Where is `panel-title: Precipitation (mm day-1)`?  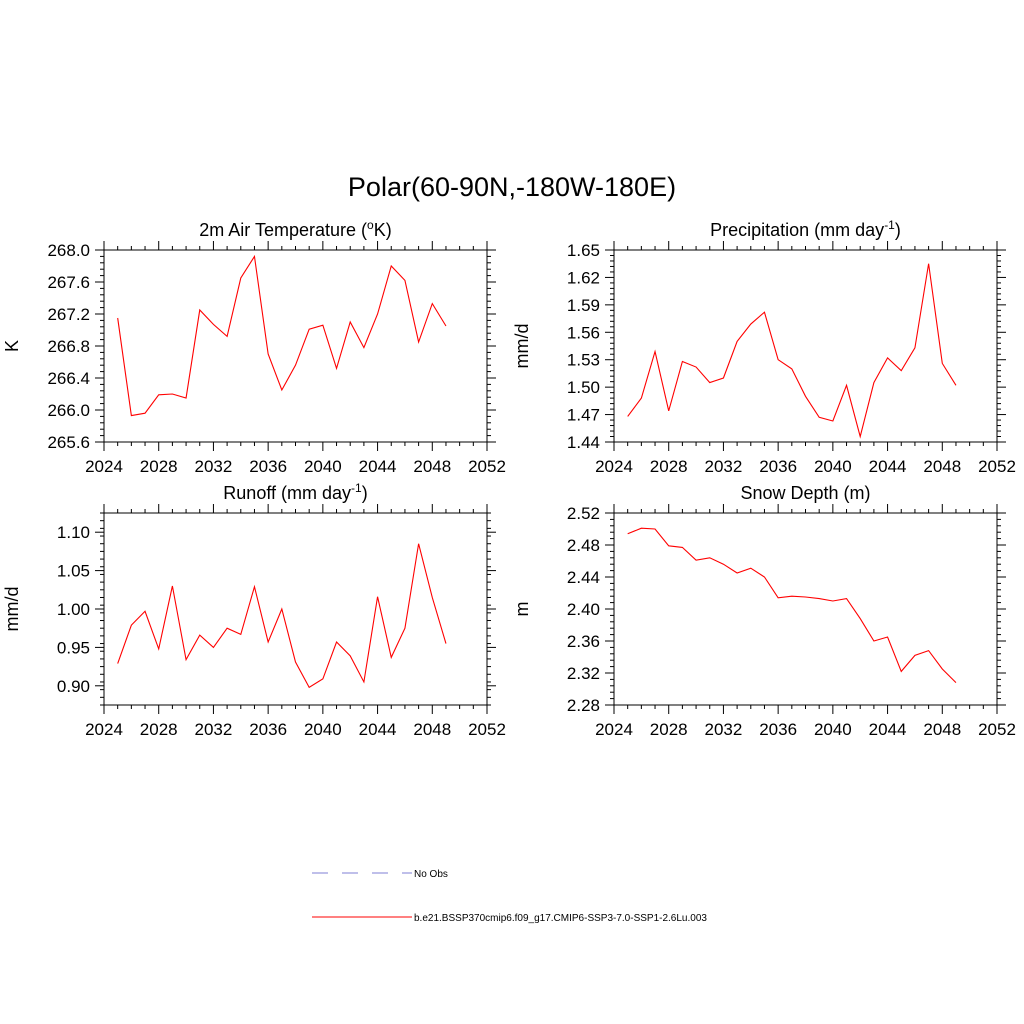 panel-title: Precipitation (mm day-1) is located at coordinates (805, 229).